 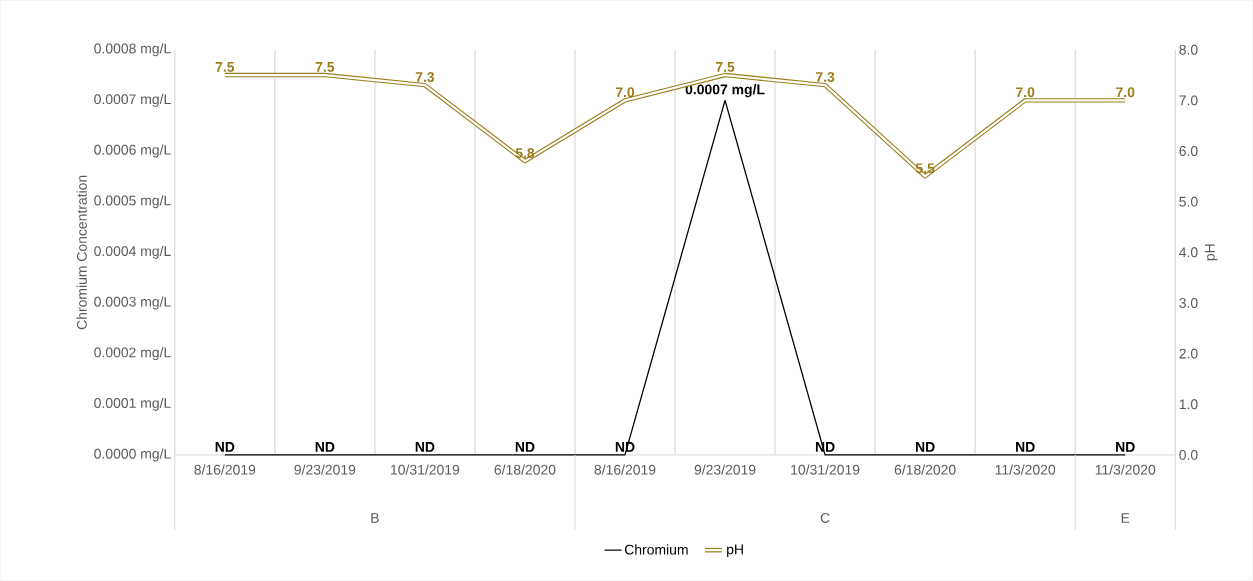 I want to click on legend-label: pH, so click(x=735, y=551).